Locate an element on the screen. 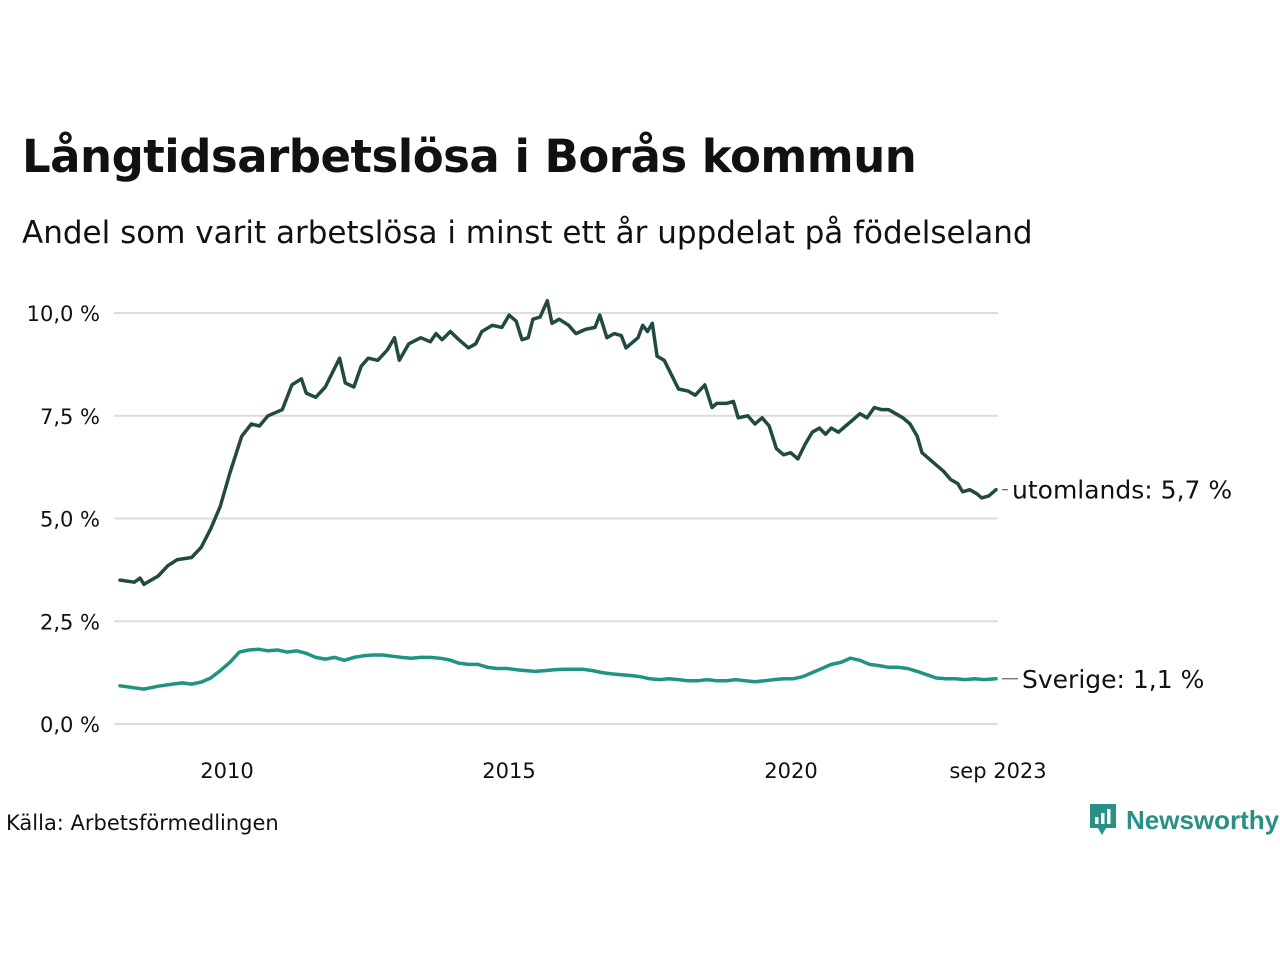  x-tick-label: 2010 is located at coordinates (226, 771).